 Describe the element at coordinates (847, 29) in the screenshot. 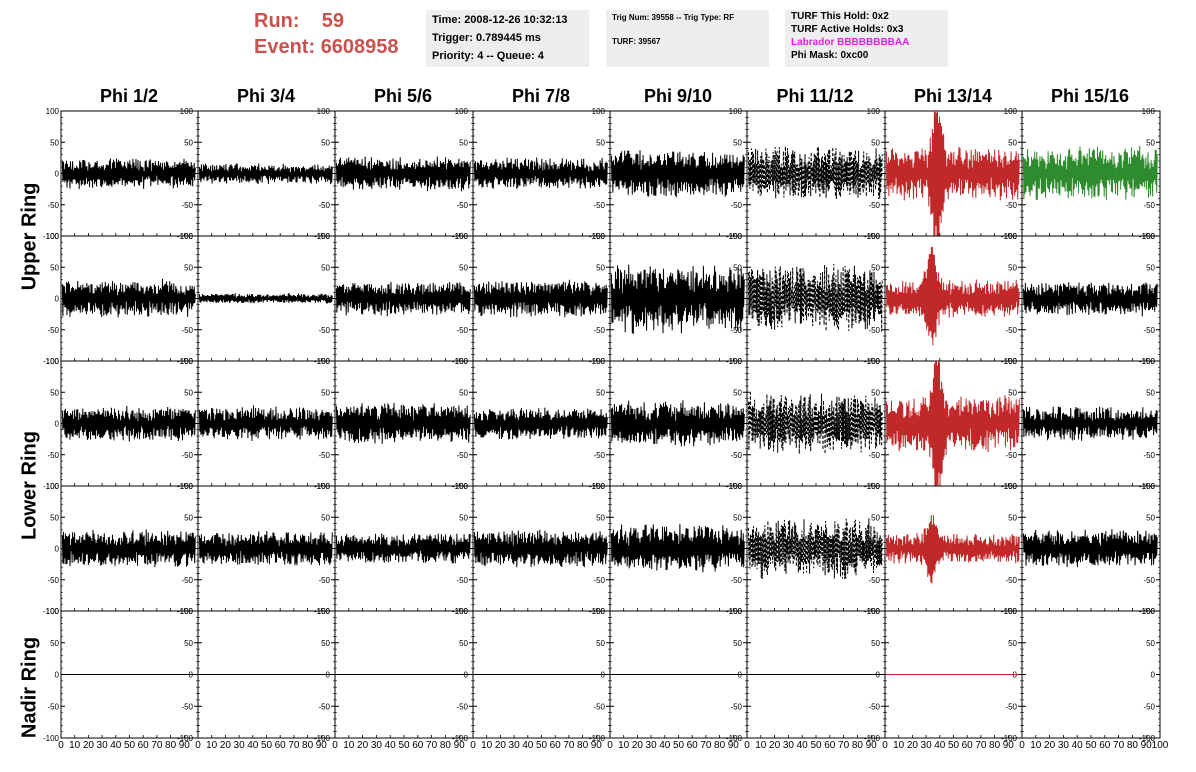

I see `turf-active-holds-text: TURF Active Holds: 0x3` at that location.